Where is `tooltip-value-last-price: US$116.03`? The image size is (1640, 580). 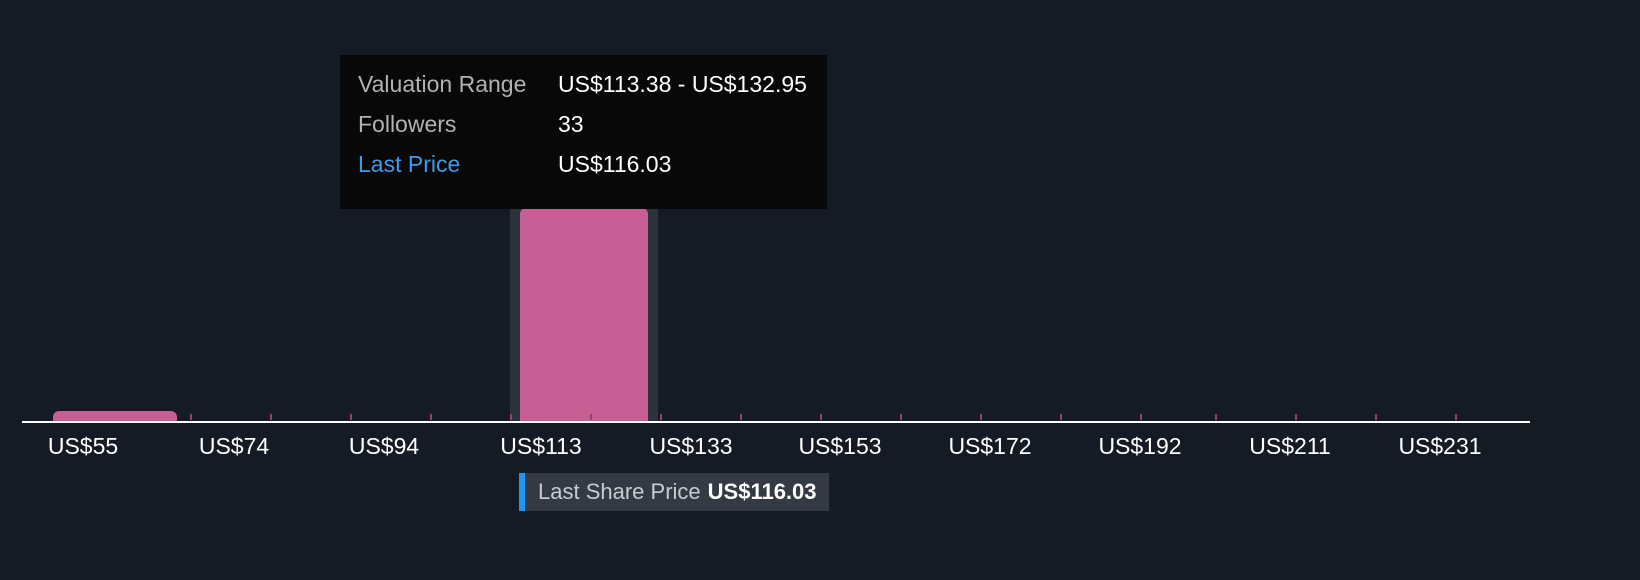 tooltip-value-last-price: US$116.03 is located at coordinates (615, 164).